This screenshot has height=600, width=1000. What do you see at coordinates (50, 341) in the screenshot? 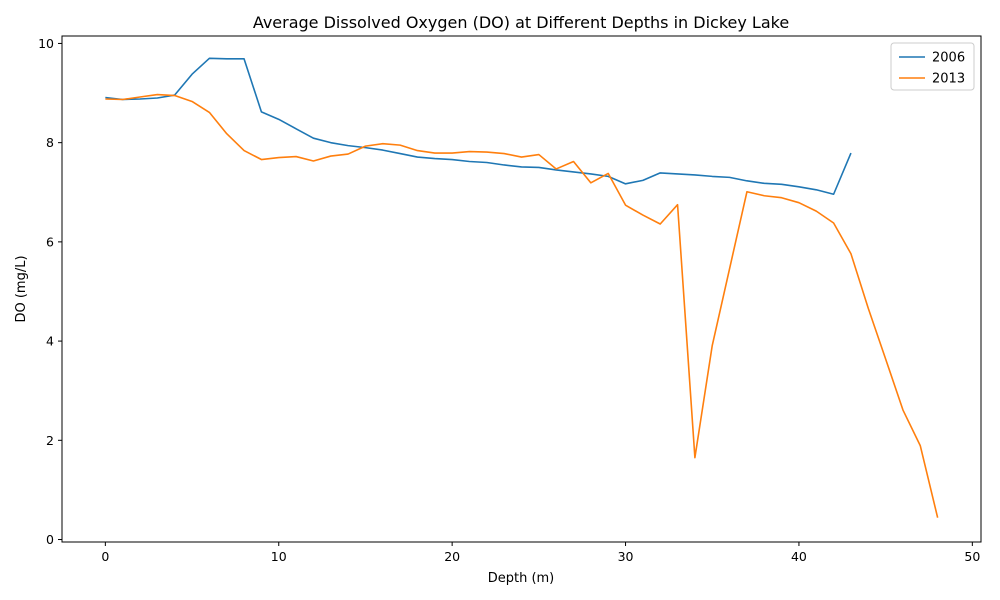
I see `y-tick-label: 4` at bounding box center [50, 341].